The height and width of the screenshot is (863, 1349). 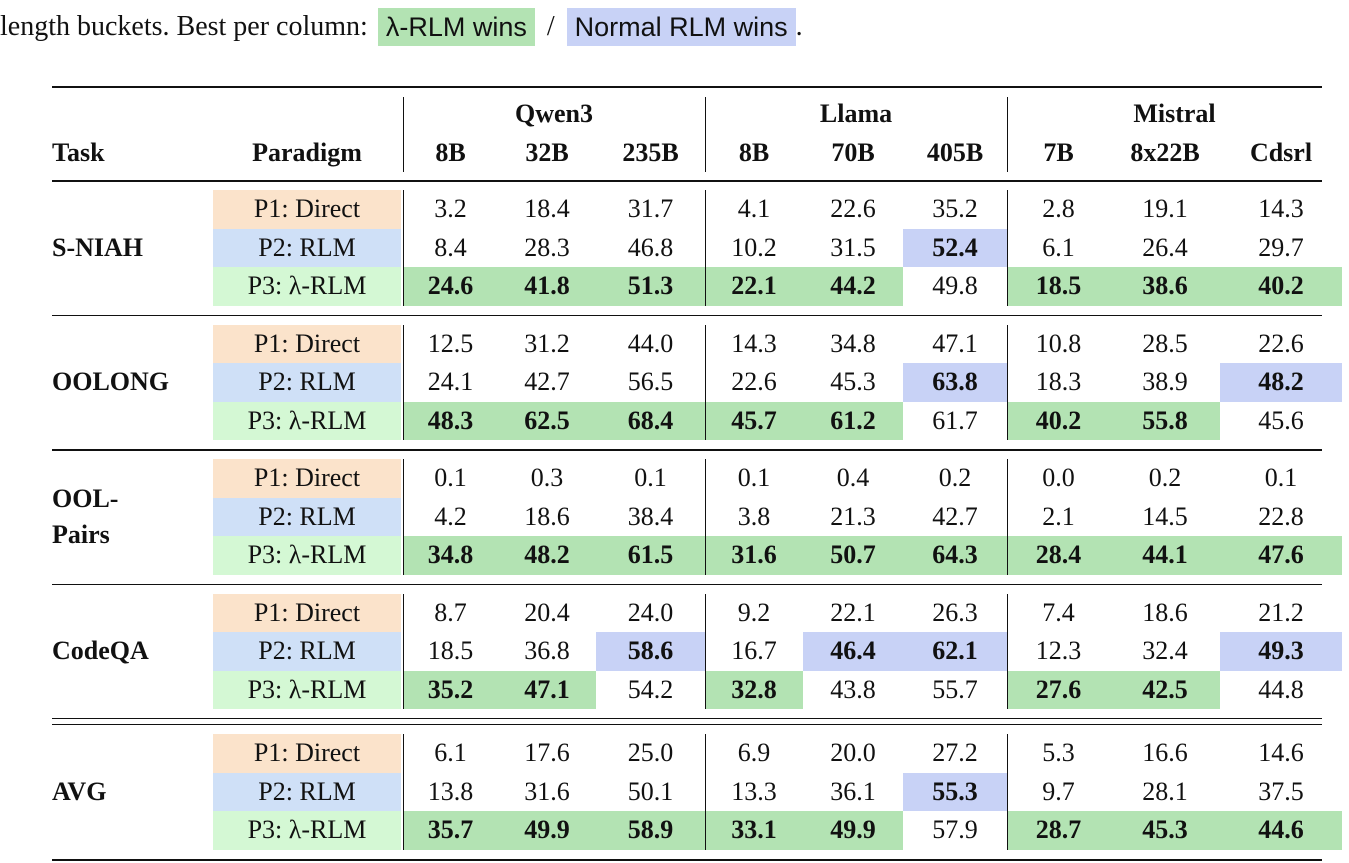 What do you see at coordinates (1281, 651) in the screenshot?
I see `value-cell: 49.3` at bounding box center [1281, 651].